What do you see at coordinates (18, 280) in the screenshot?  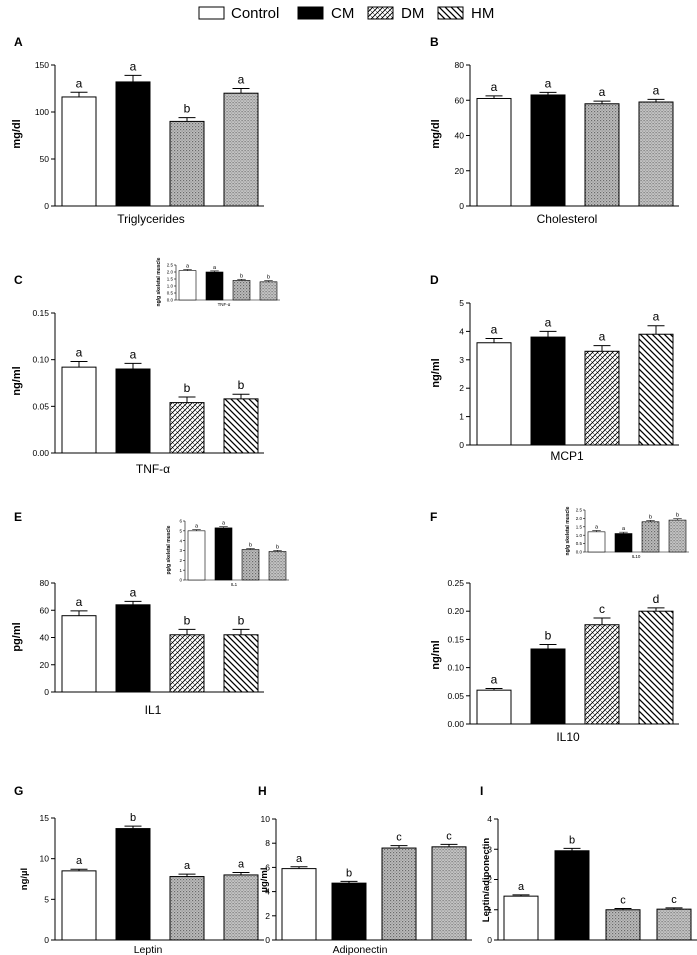 I see `panel-label: C` at bounding box center [18, 280].